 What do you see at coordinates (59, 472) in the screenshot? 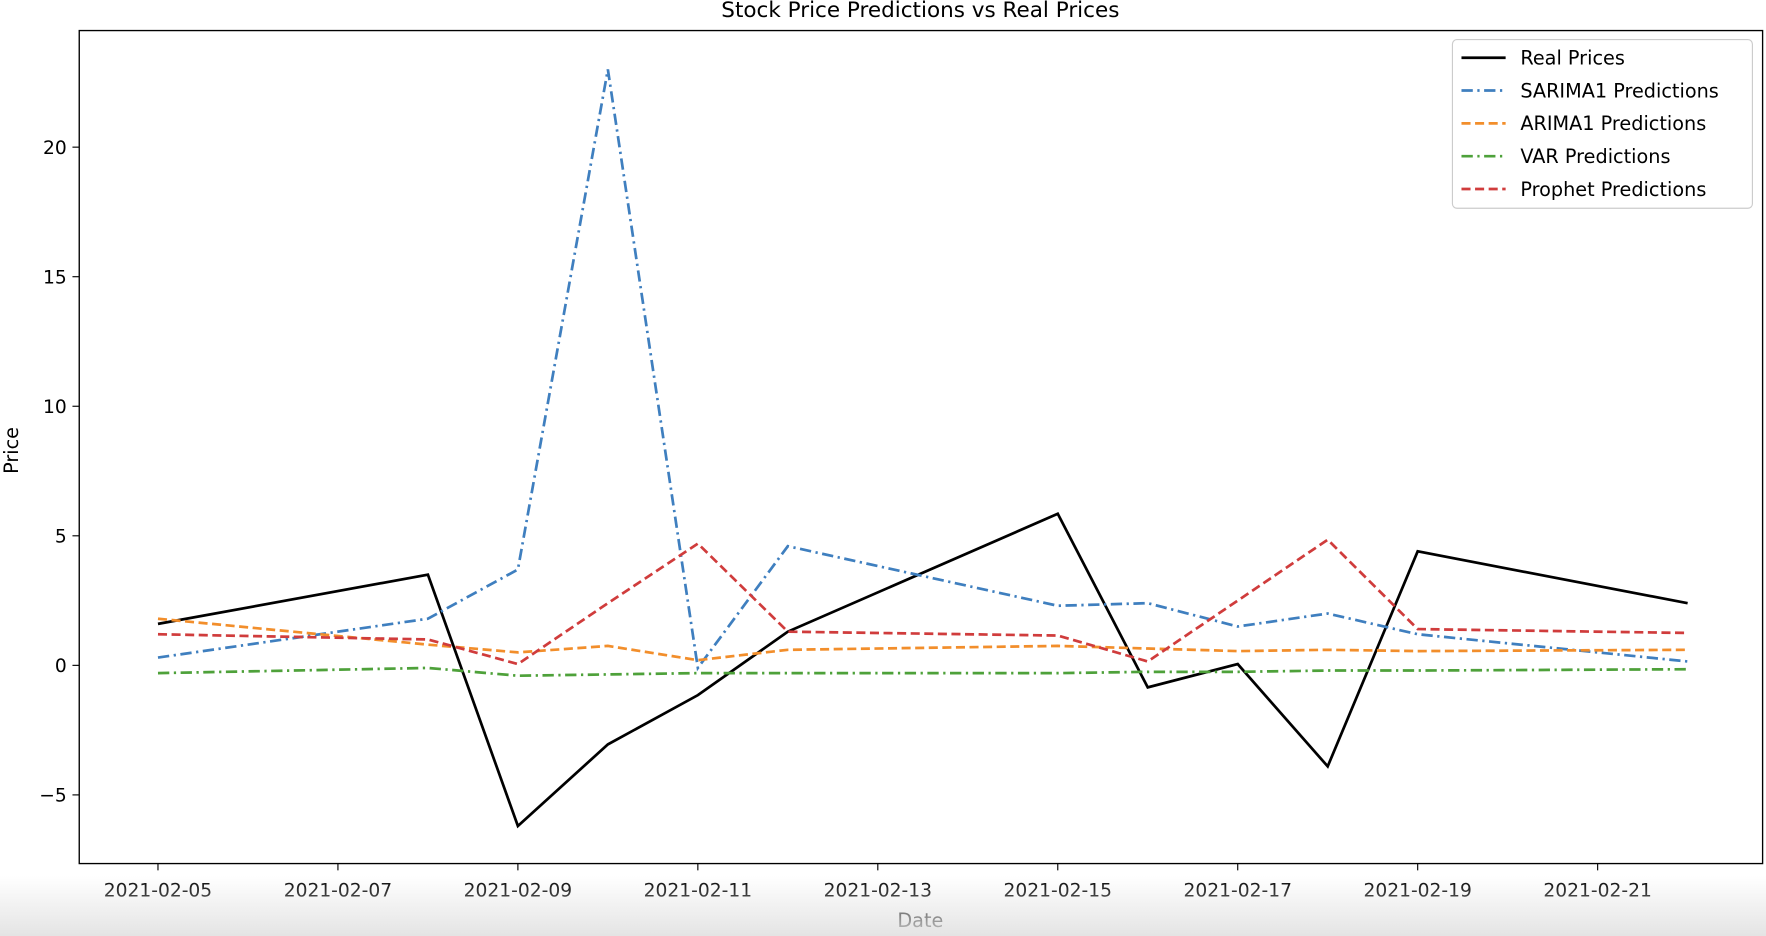
I see `y-axis: −5 0 5 10 15 20` at bounding box center [59, 472].